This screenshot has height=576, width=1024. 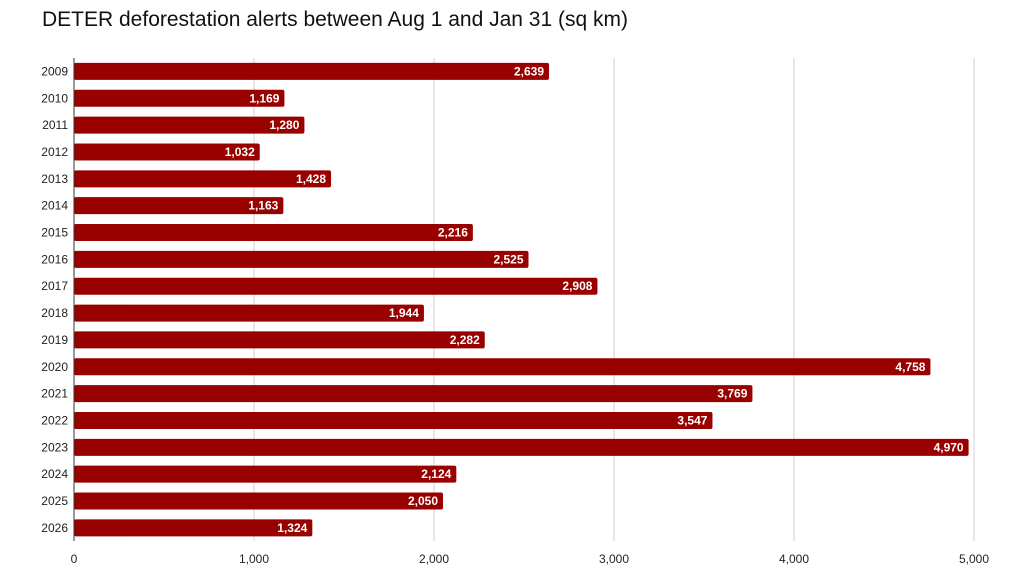 I want to click on data-label: 2,050, so click(x=423, y=501).